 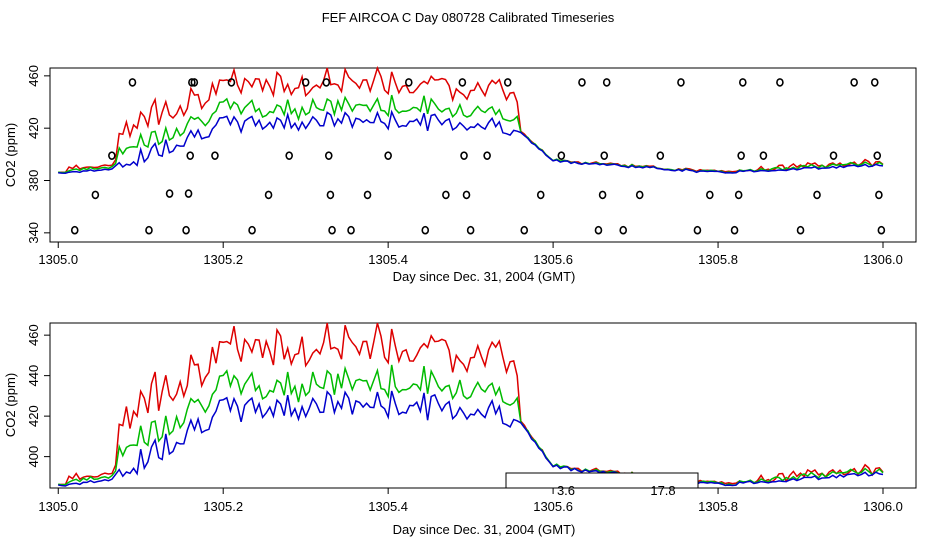 What do you see at coordinates (58, 506) in the screenshot?
I see `bottom-x-tick-label: 1305.0` at bounding box center [58, 506].